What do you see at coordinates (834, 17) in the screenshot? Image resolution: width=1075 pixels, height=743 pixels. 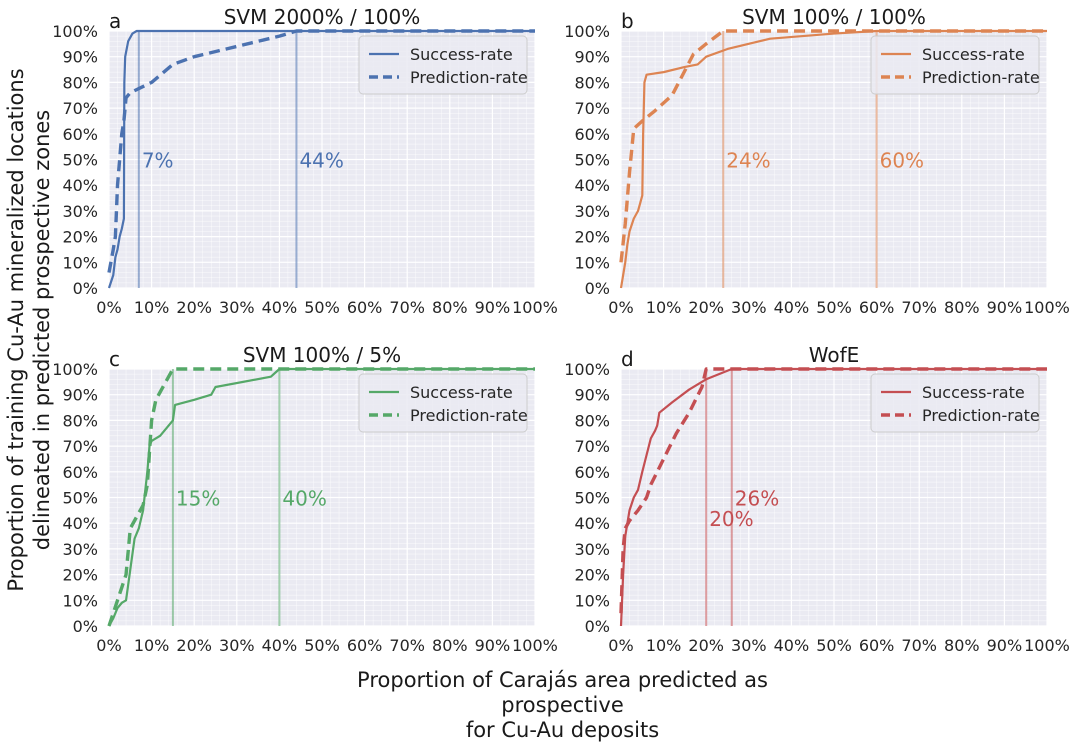 I see `panel-title: SVM 100% / 100%` at bounding box center [834, 17].